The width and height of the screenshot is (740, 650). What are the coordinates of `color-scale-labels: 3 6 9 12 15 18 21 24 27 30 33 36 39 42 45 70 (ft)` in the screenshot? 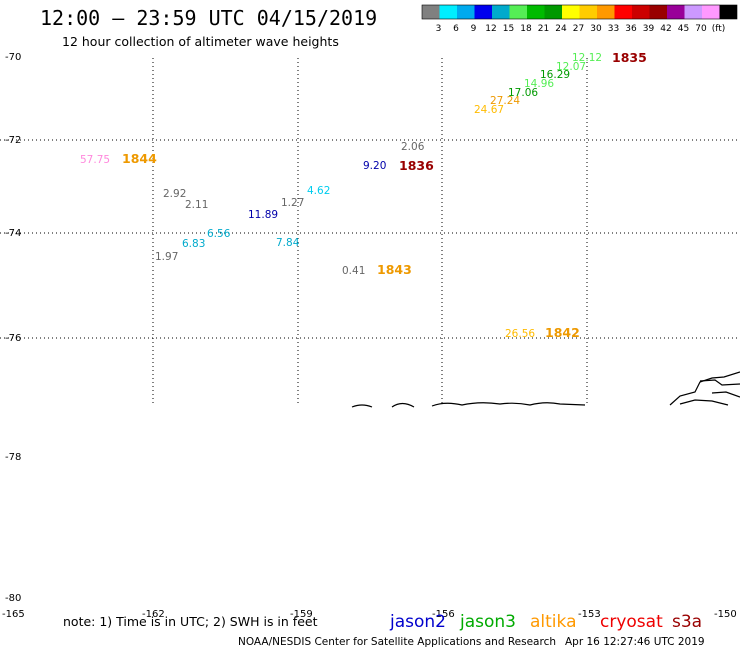 It's located at (581, 29).